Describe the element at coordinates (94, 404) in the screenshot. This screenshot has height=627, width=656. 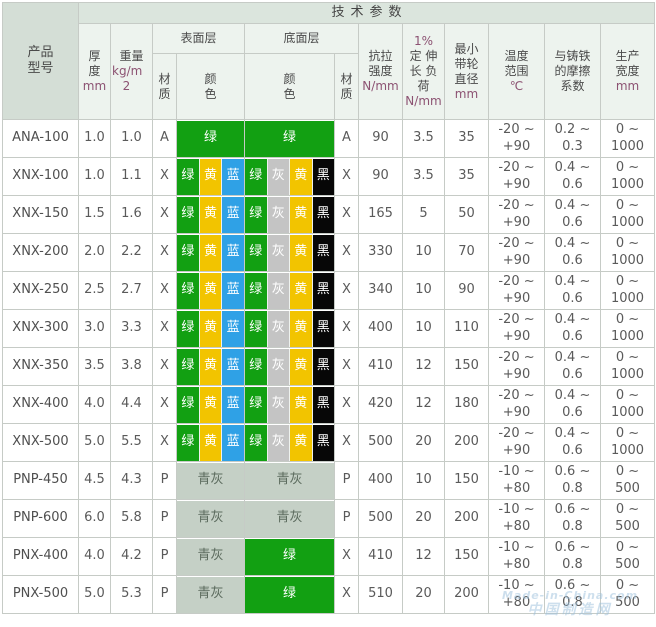
I see `thickness-cell: 4.0` at that location.